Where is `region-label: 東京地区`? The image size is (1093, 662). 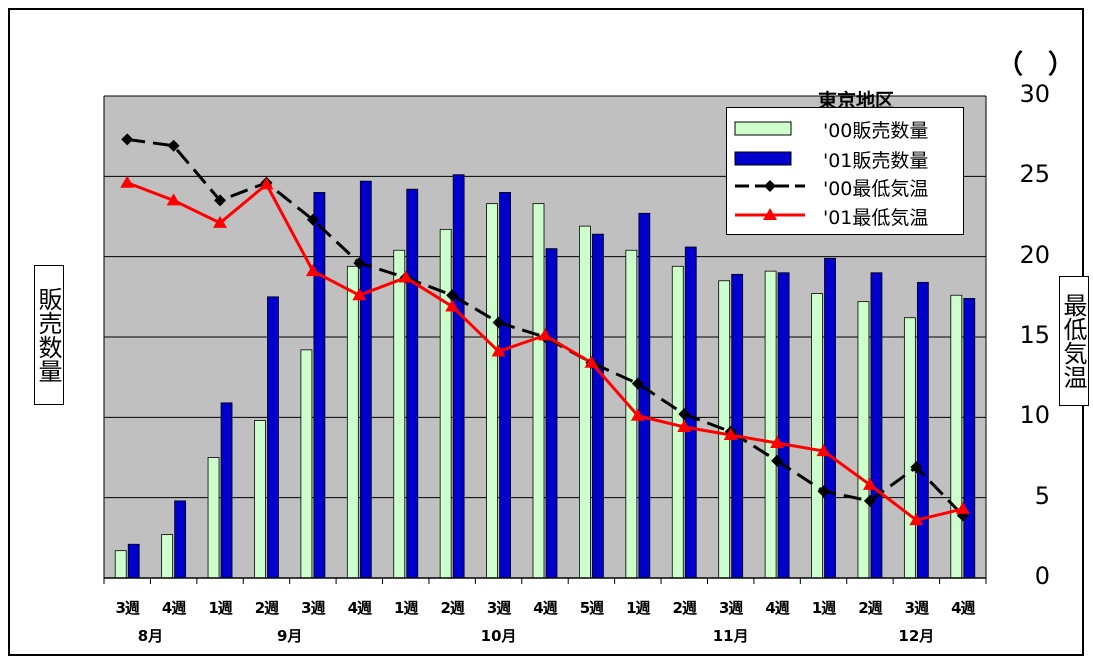 region-label: 東京地区 is located at coordinates (856, 101).